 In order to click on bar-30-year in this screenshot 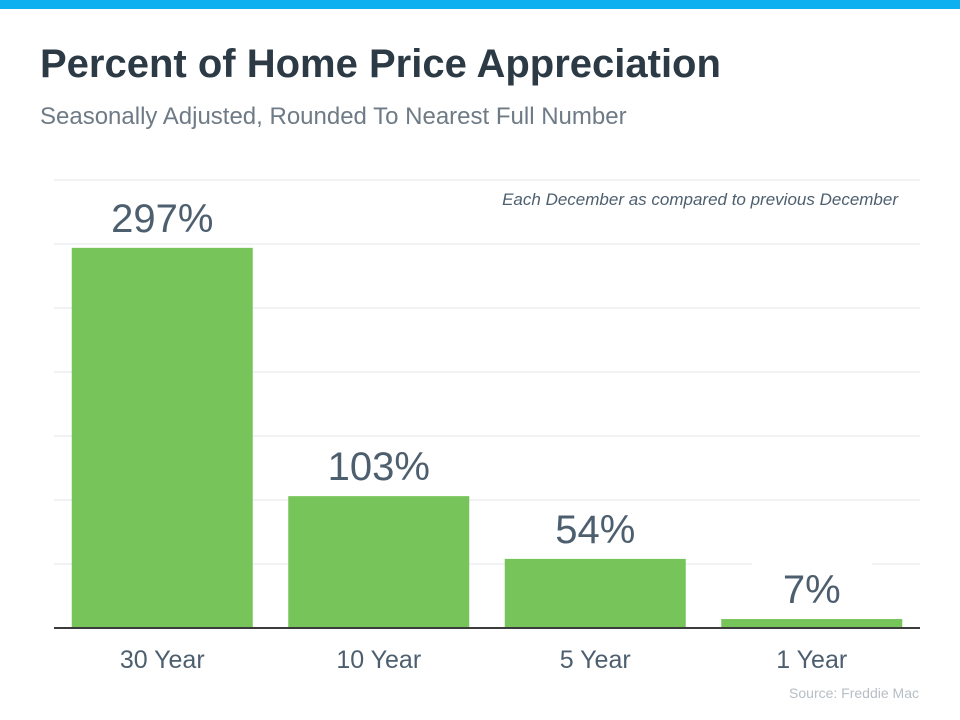, I will do `click(162, 437)`.